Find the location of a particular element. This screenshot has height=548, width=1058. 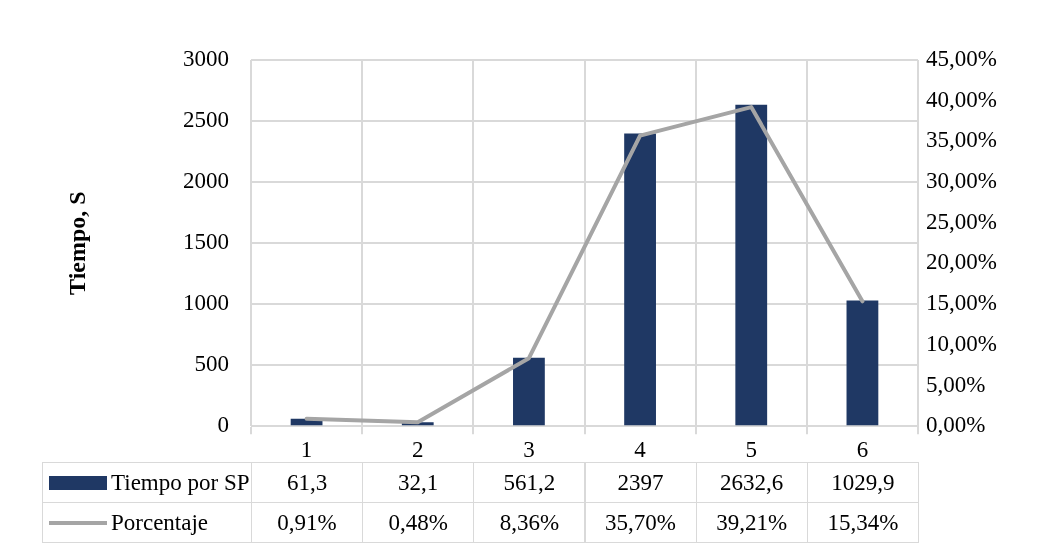

x-tick-label: 2 is located at coordinates (418, 450).